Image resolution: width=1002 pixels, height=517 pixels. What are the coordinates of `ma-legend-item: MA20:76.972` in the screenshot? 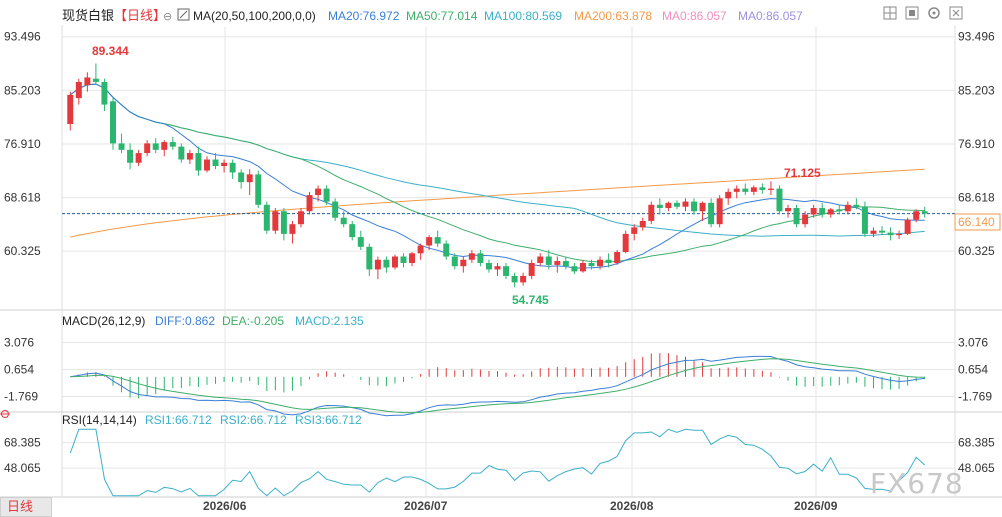 It's located at (364, 16).